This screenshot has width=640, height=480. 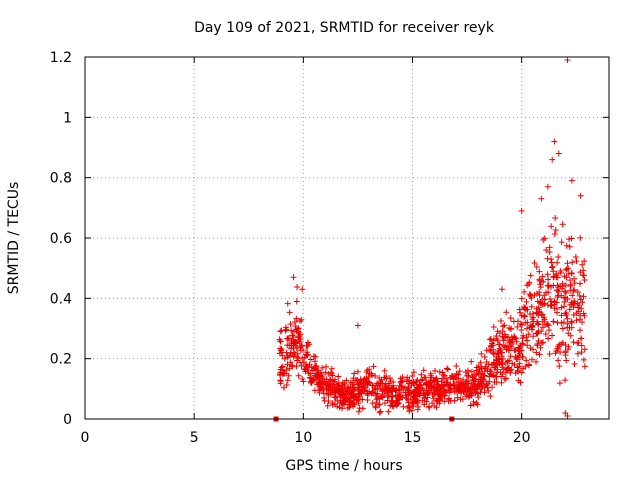 What do you see at coordinates (67, 420) in the screenshot?
I see `y-tick-label: 0` at bounding box center [67, 420].